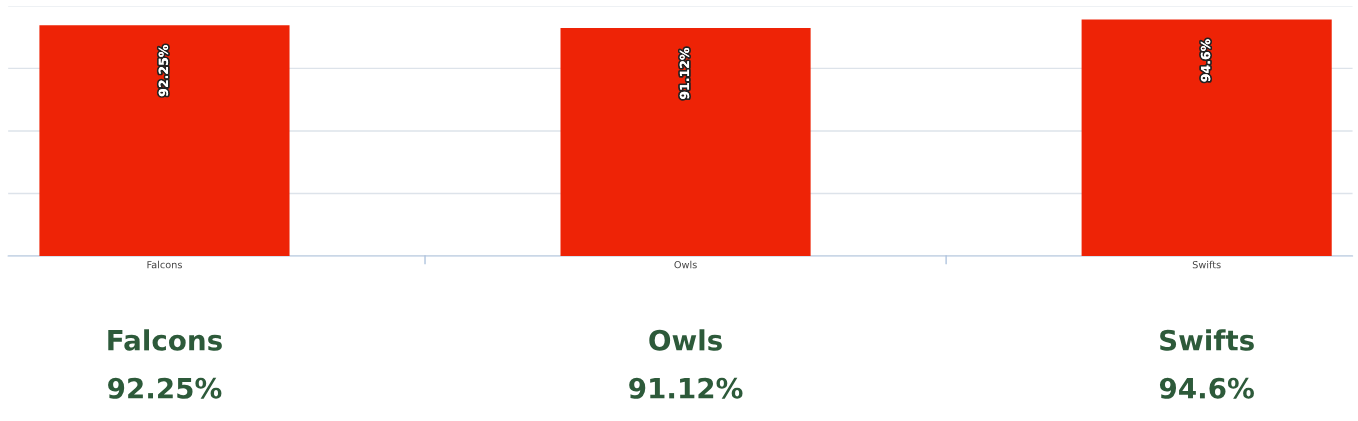 The height and width of the screenshot is (421, 1358). I want to click on data-label: 91.12%, so click(684, 73).